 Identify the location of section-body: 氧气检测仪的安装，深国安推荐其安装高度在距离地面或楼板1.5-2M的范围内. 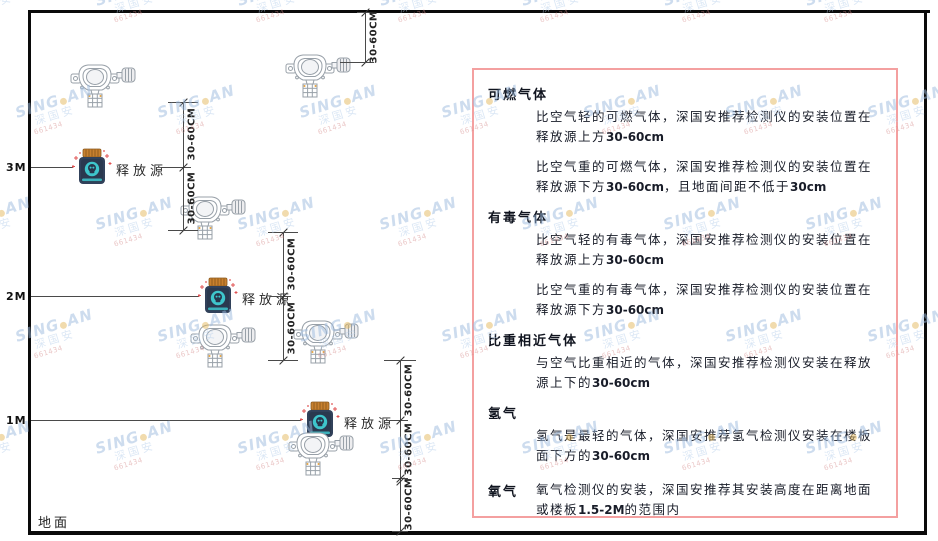
(709, 496).